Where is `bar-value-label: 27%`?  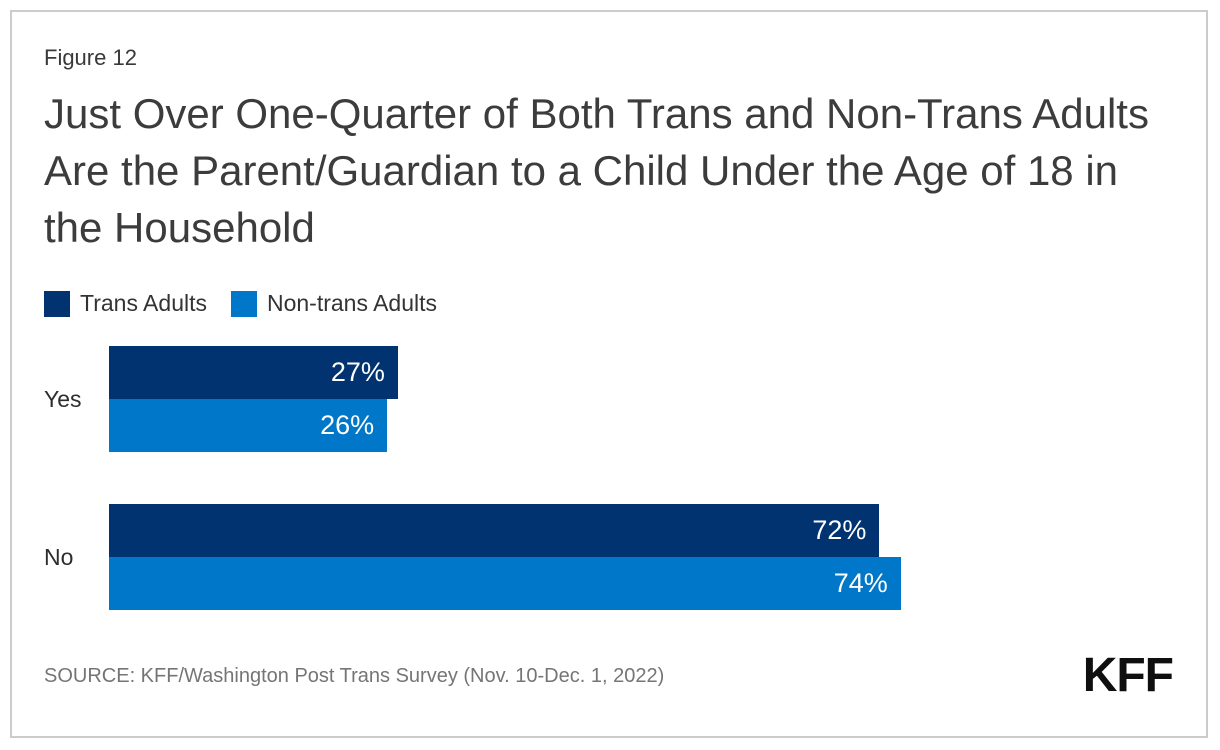
bar-value-label: 27% is located at coordinates (357, 372).